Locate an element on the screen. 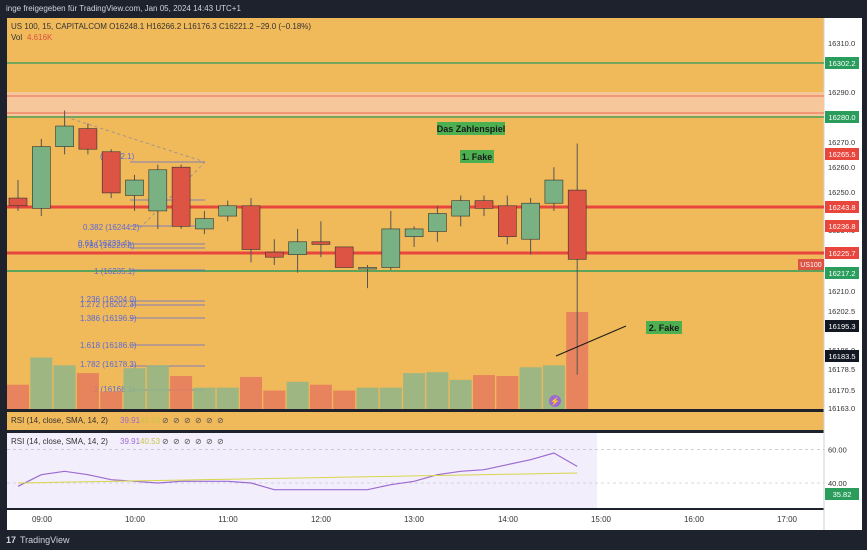 This screenshot has width=867, height=550. annotation-title-bg is located at coordinates (471, 128).